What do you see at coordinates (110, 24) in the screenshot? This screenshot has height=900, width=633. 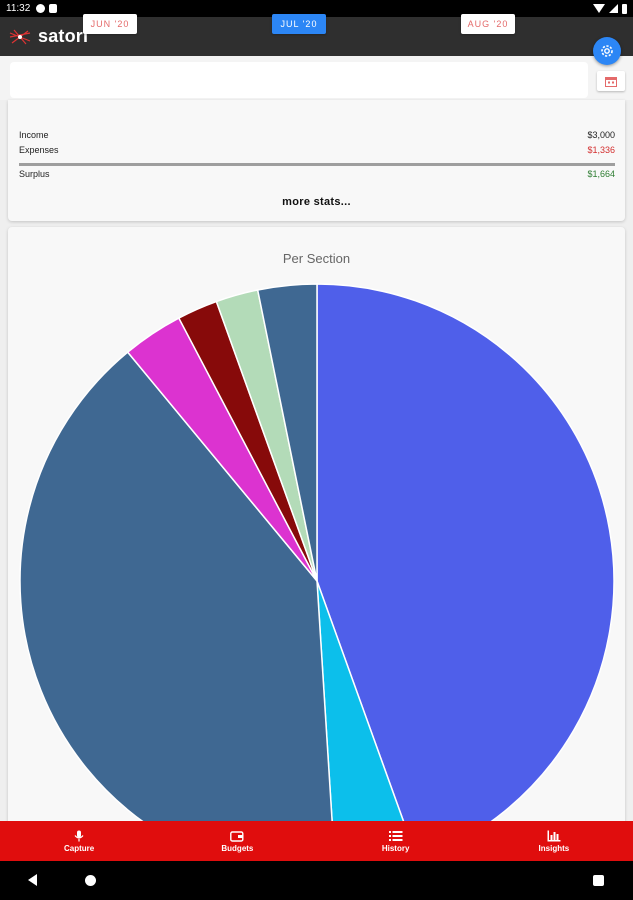 I see `prev-month-button: JUN '20` at bounding box center [110, 24].